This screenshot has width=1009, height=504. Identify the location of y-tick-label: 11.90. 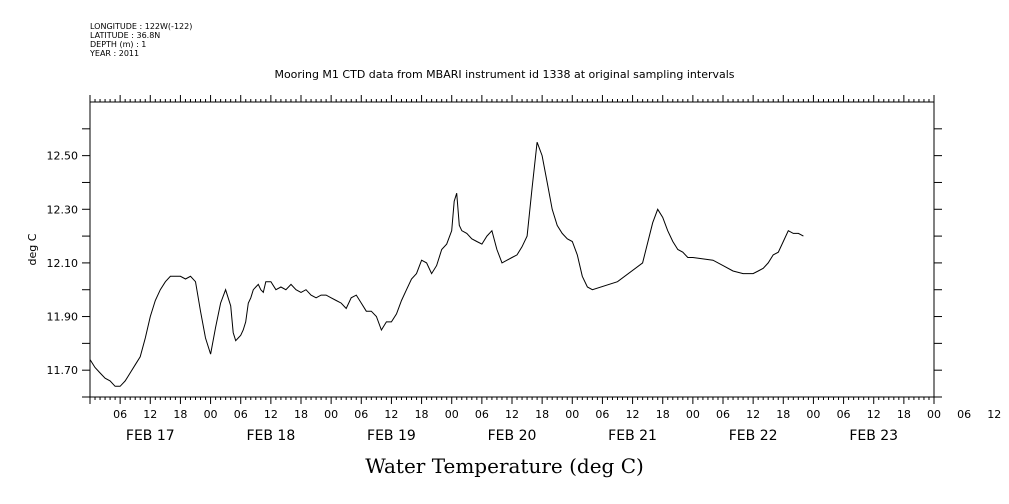
(63, 317).